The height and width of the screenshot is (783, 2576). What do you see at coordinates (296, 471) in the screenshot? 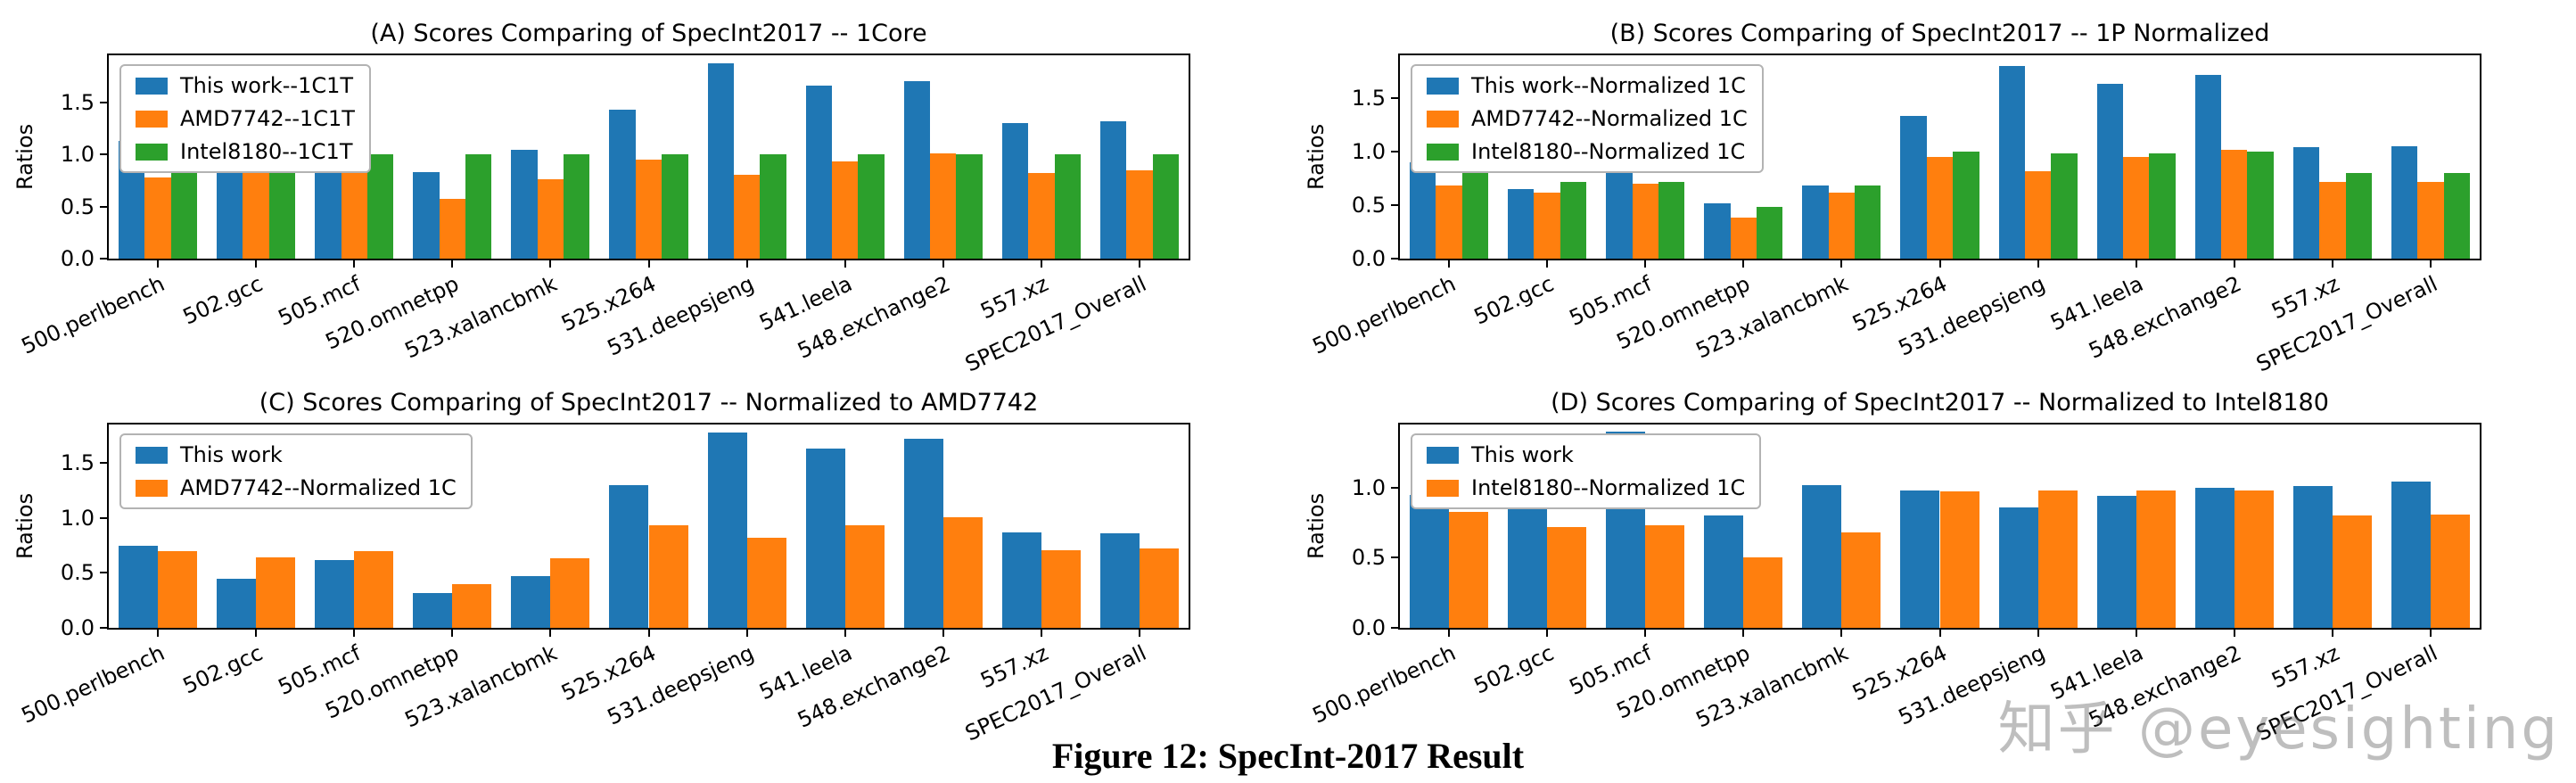
I see `legend: This work AMD7742--Normalized 1C` at bounding box center [296, 471].